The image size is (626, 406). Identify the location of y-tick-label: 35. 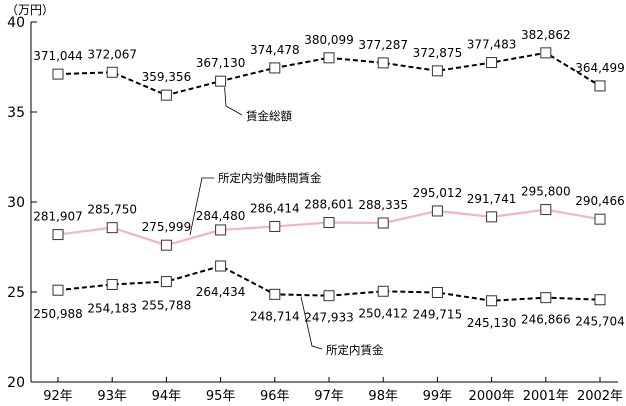
(16, 113).